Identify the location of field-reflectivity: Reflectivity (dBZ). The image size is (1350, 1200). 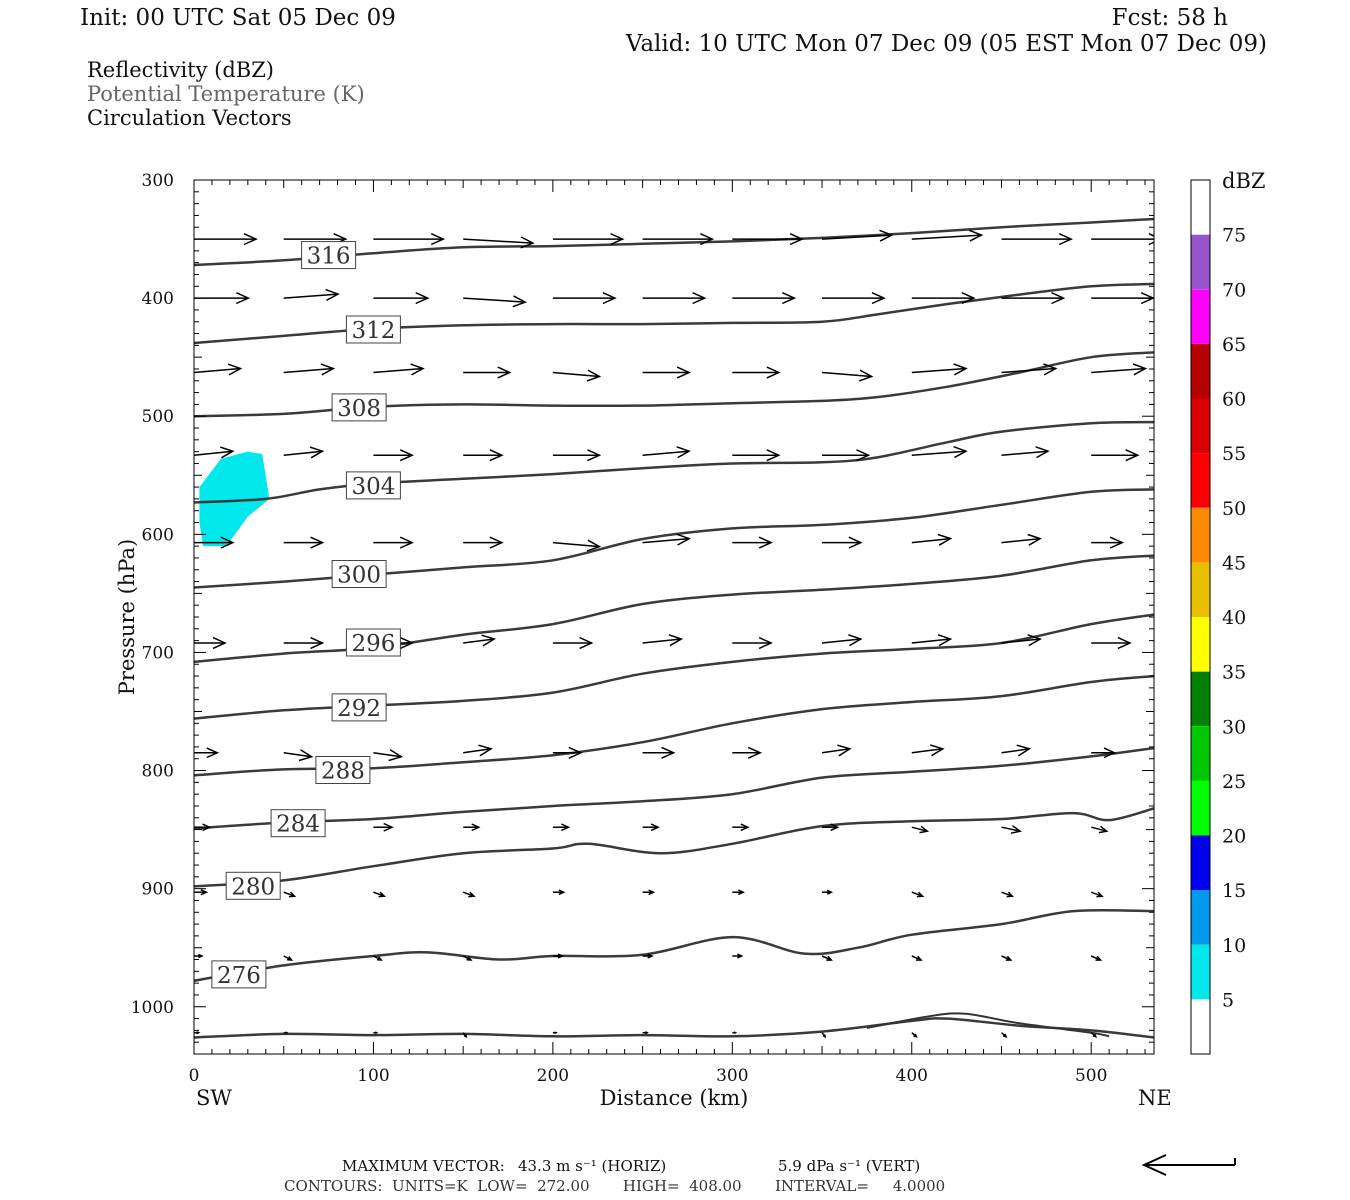
(180, 70).